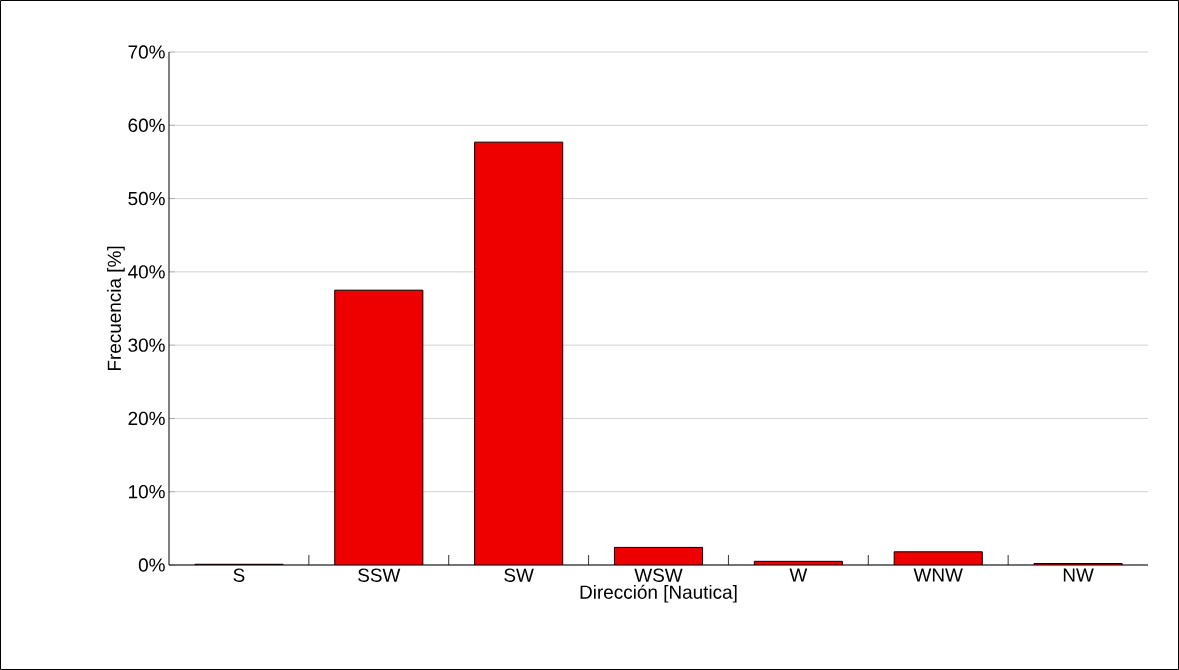 Image resolution: width=1179 pixels, height=670 pixels. What do you see at coordinates (1078, 575) in the screenshot?
I see `x-tick-label: NW` at bounding box center [1078, 575].